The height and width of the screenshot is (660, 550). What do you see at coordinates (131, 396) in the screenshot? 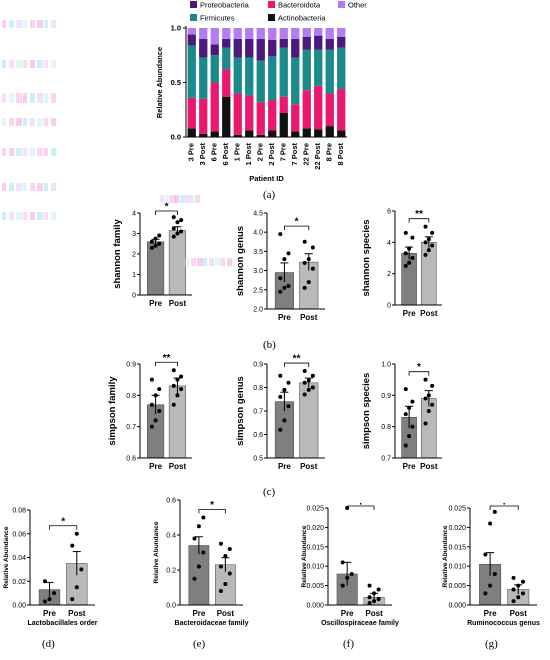
I see `y-tick-label: 0.8` at bounding box center [131, 396].